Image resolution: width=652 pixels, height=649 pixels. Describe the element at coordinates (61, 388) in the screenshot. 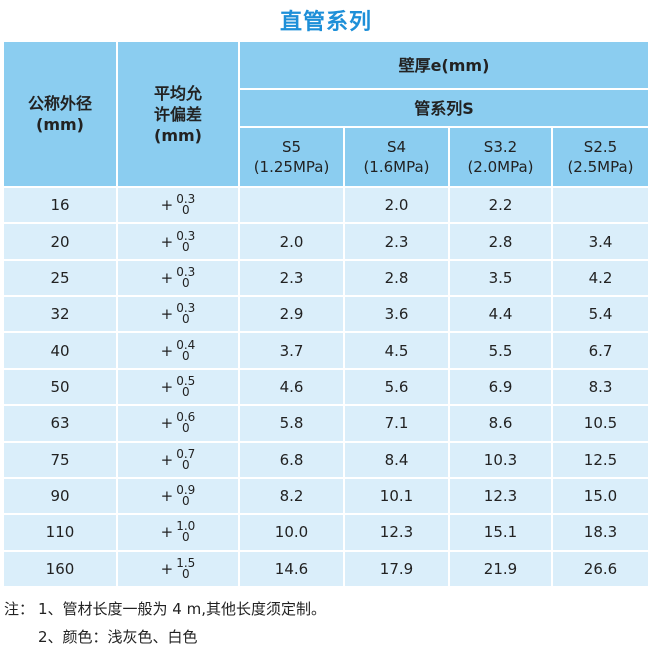

I see `diameter-cell: 50` at that location.